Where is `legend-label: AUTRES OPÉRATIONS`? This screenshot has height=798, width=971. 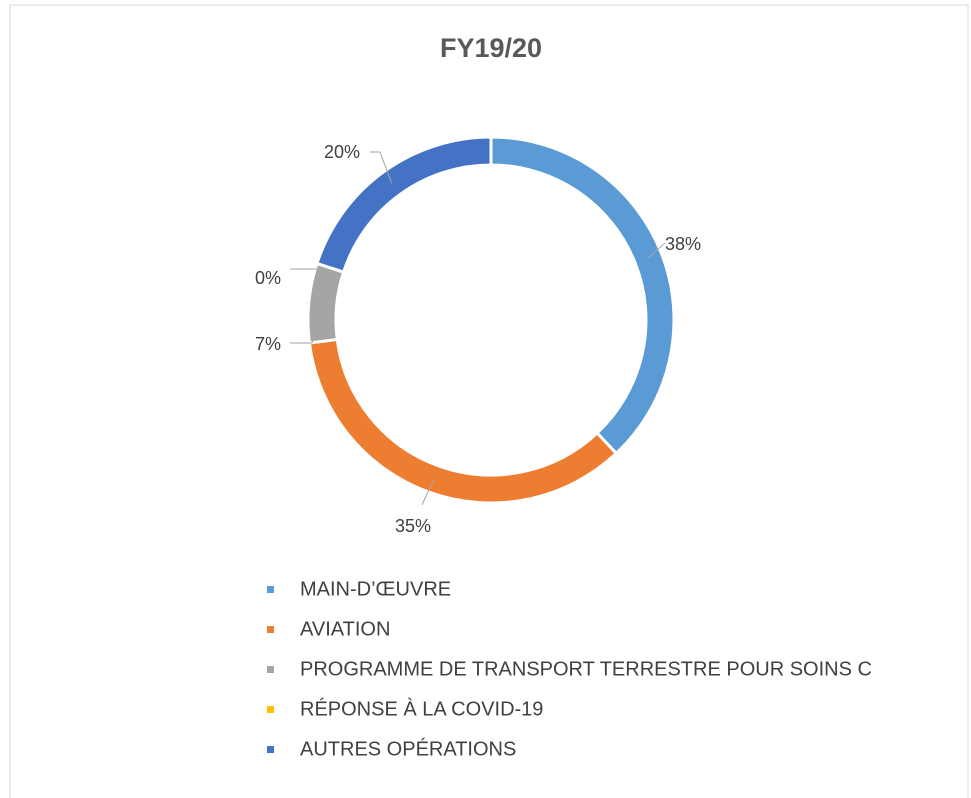 legend-label: AUTRES OPÉRATIONS is located at coordinates (408, 748).